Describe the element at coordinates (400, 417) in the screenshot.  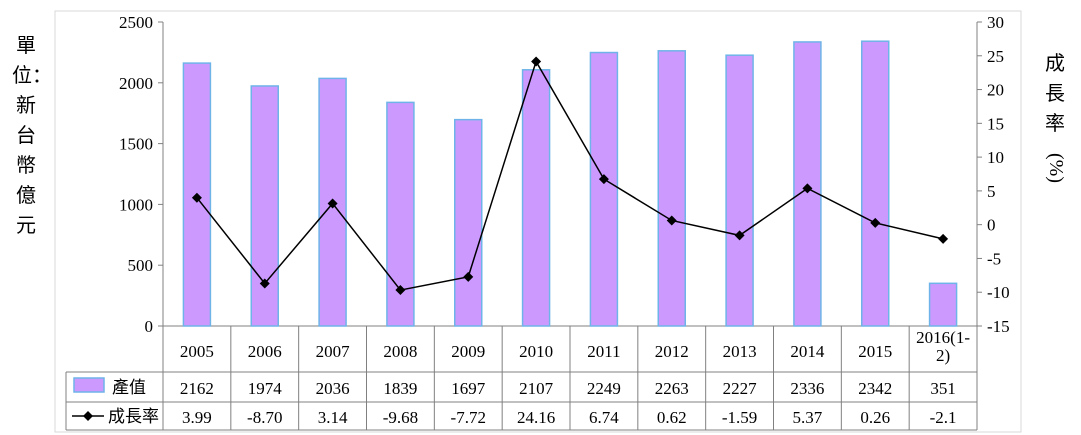
I see `table-value-line: -9.68` at that location.